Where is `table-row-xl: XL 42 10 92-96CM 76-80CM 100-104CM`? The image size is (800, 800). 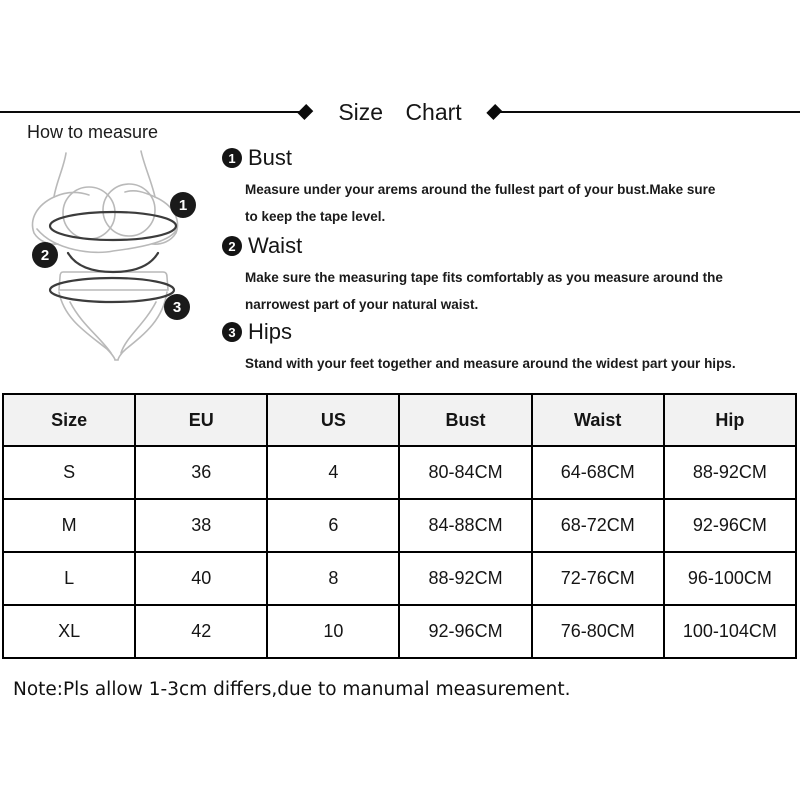
table-row-xl: XL 42 10 92-96CM 76-80CM 100-104CM is located at coordinates (399, 631).